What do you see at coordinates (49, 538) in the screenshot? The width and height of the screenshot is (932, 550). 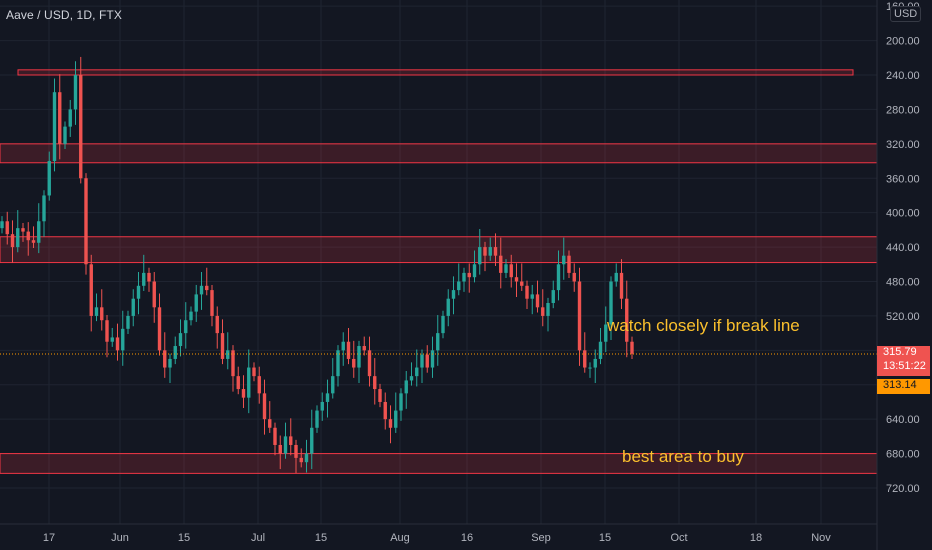 I see `time-tick-label: 17` at bounding box center [49, 538].